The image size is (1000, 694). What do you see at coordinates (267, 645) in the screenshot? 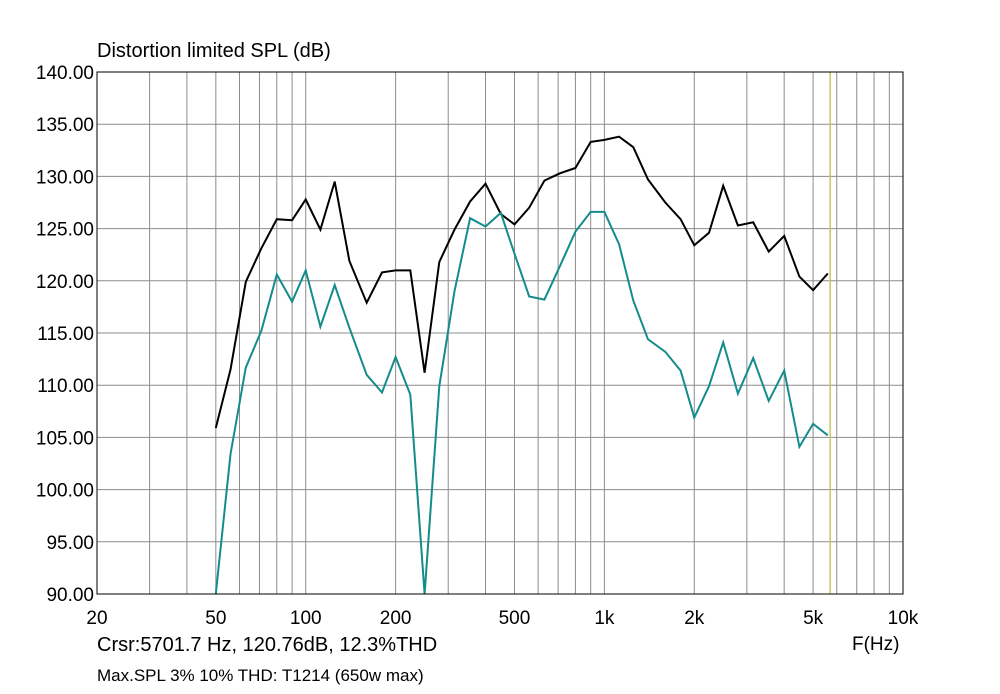
I see `cursor-readout: Crsr:5701.7 Hz, 120.76dB, 12.3%THD` at bounding box center [267, 645].